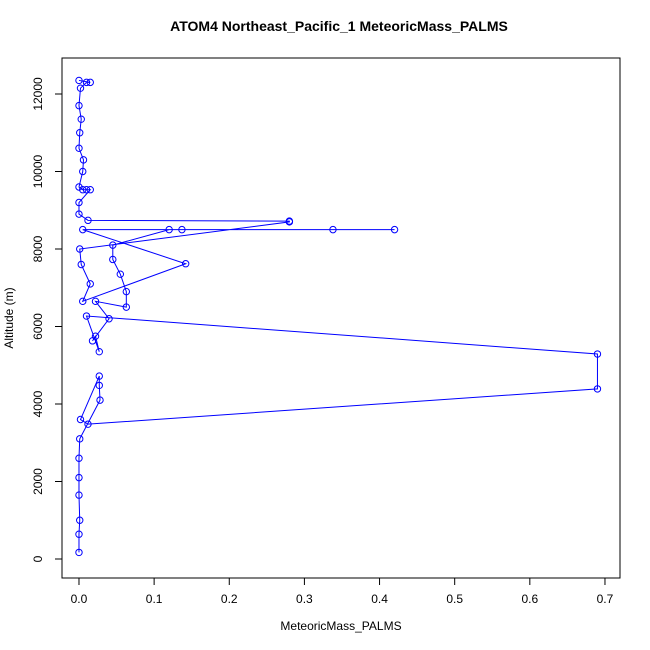 The width and height of the screenshot is (650, 650). I want to click on y-tick-label: 10000, so click(38, 171).